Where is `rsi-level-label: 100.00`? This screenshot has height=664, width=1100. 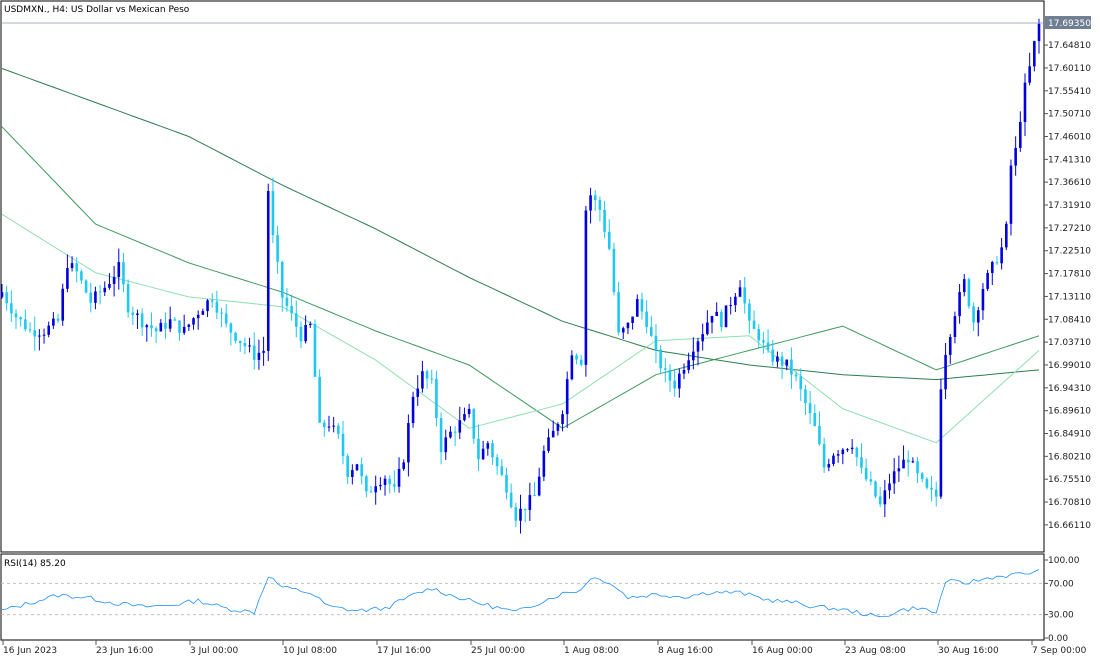
rsi-level-label: 100.00 is located at coordinates (1064, 561).